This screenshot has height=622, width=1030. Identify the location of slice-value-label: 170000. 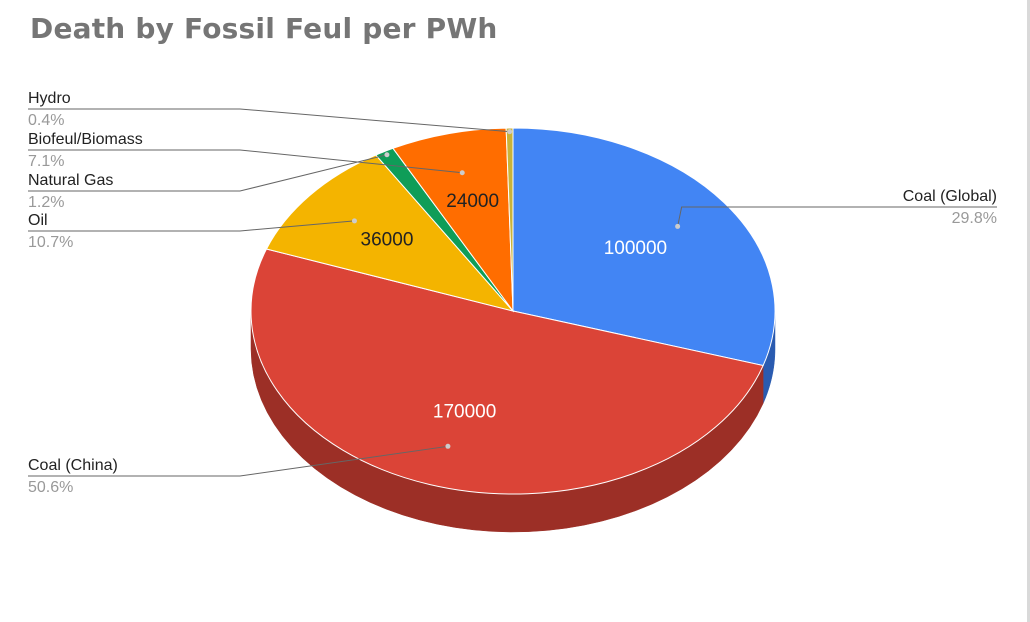
(464, 412).